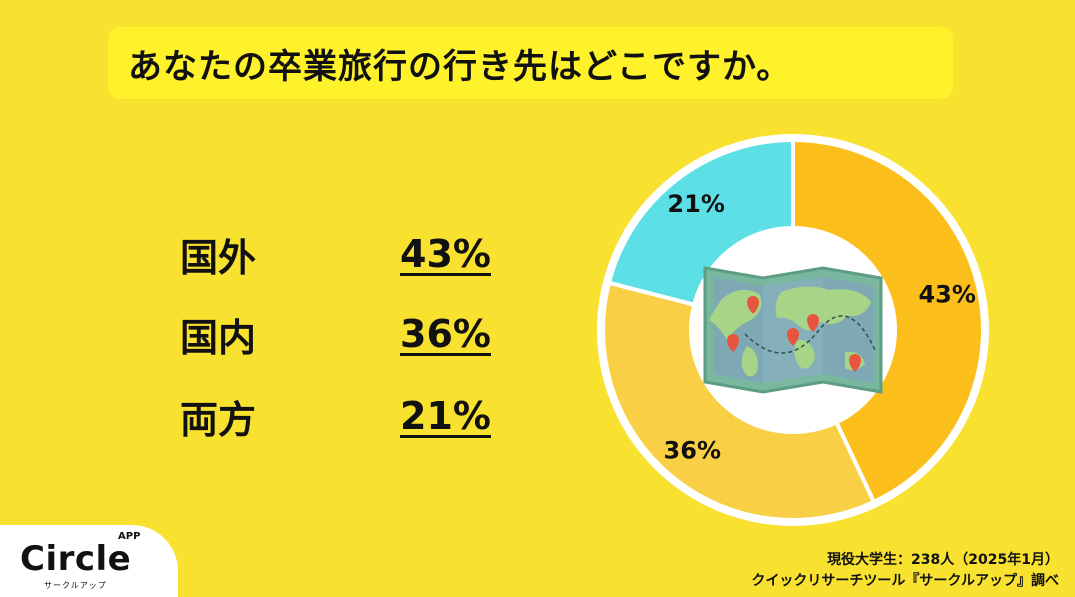 The width and height of the screenshot is (1075, 597). I want to click on chart-title: あなたの卒業旅行の行き先はどこですか。, so click(460, 66).